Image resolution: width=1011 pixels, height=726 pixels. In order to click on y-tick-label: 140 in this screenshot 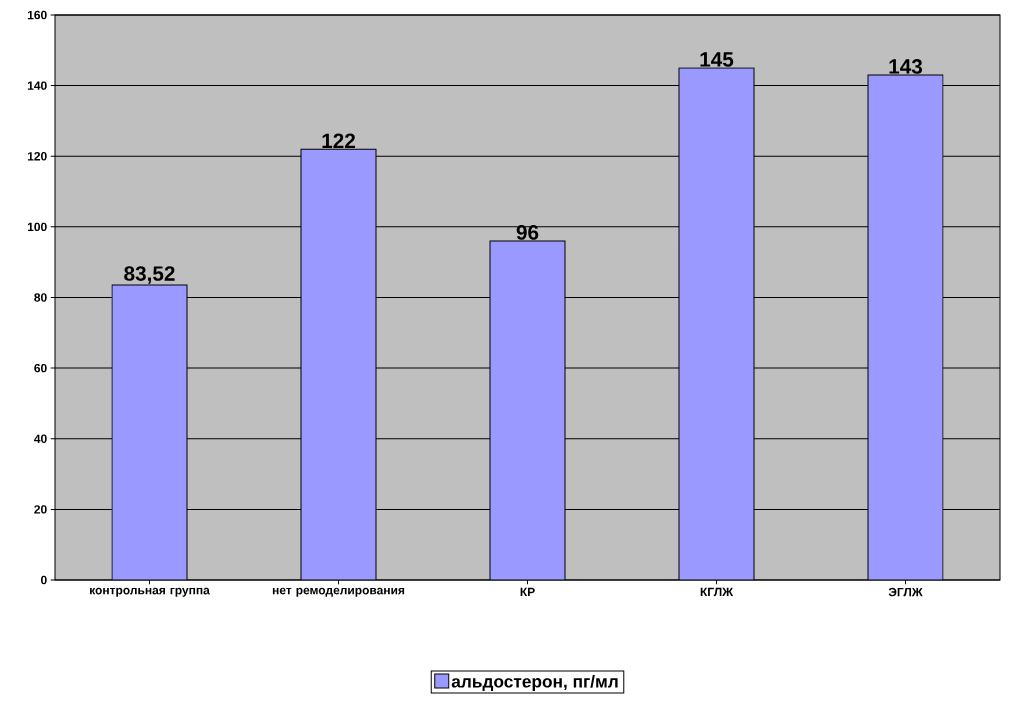, I will do `click(37, 85)`.